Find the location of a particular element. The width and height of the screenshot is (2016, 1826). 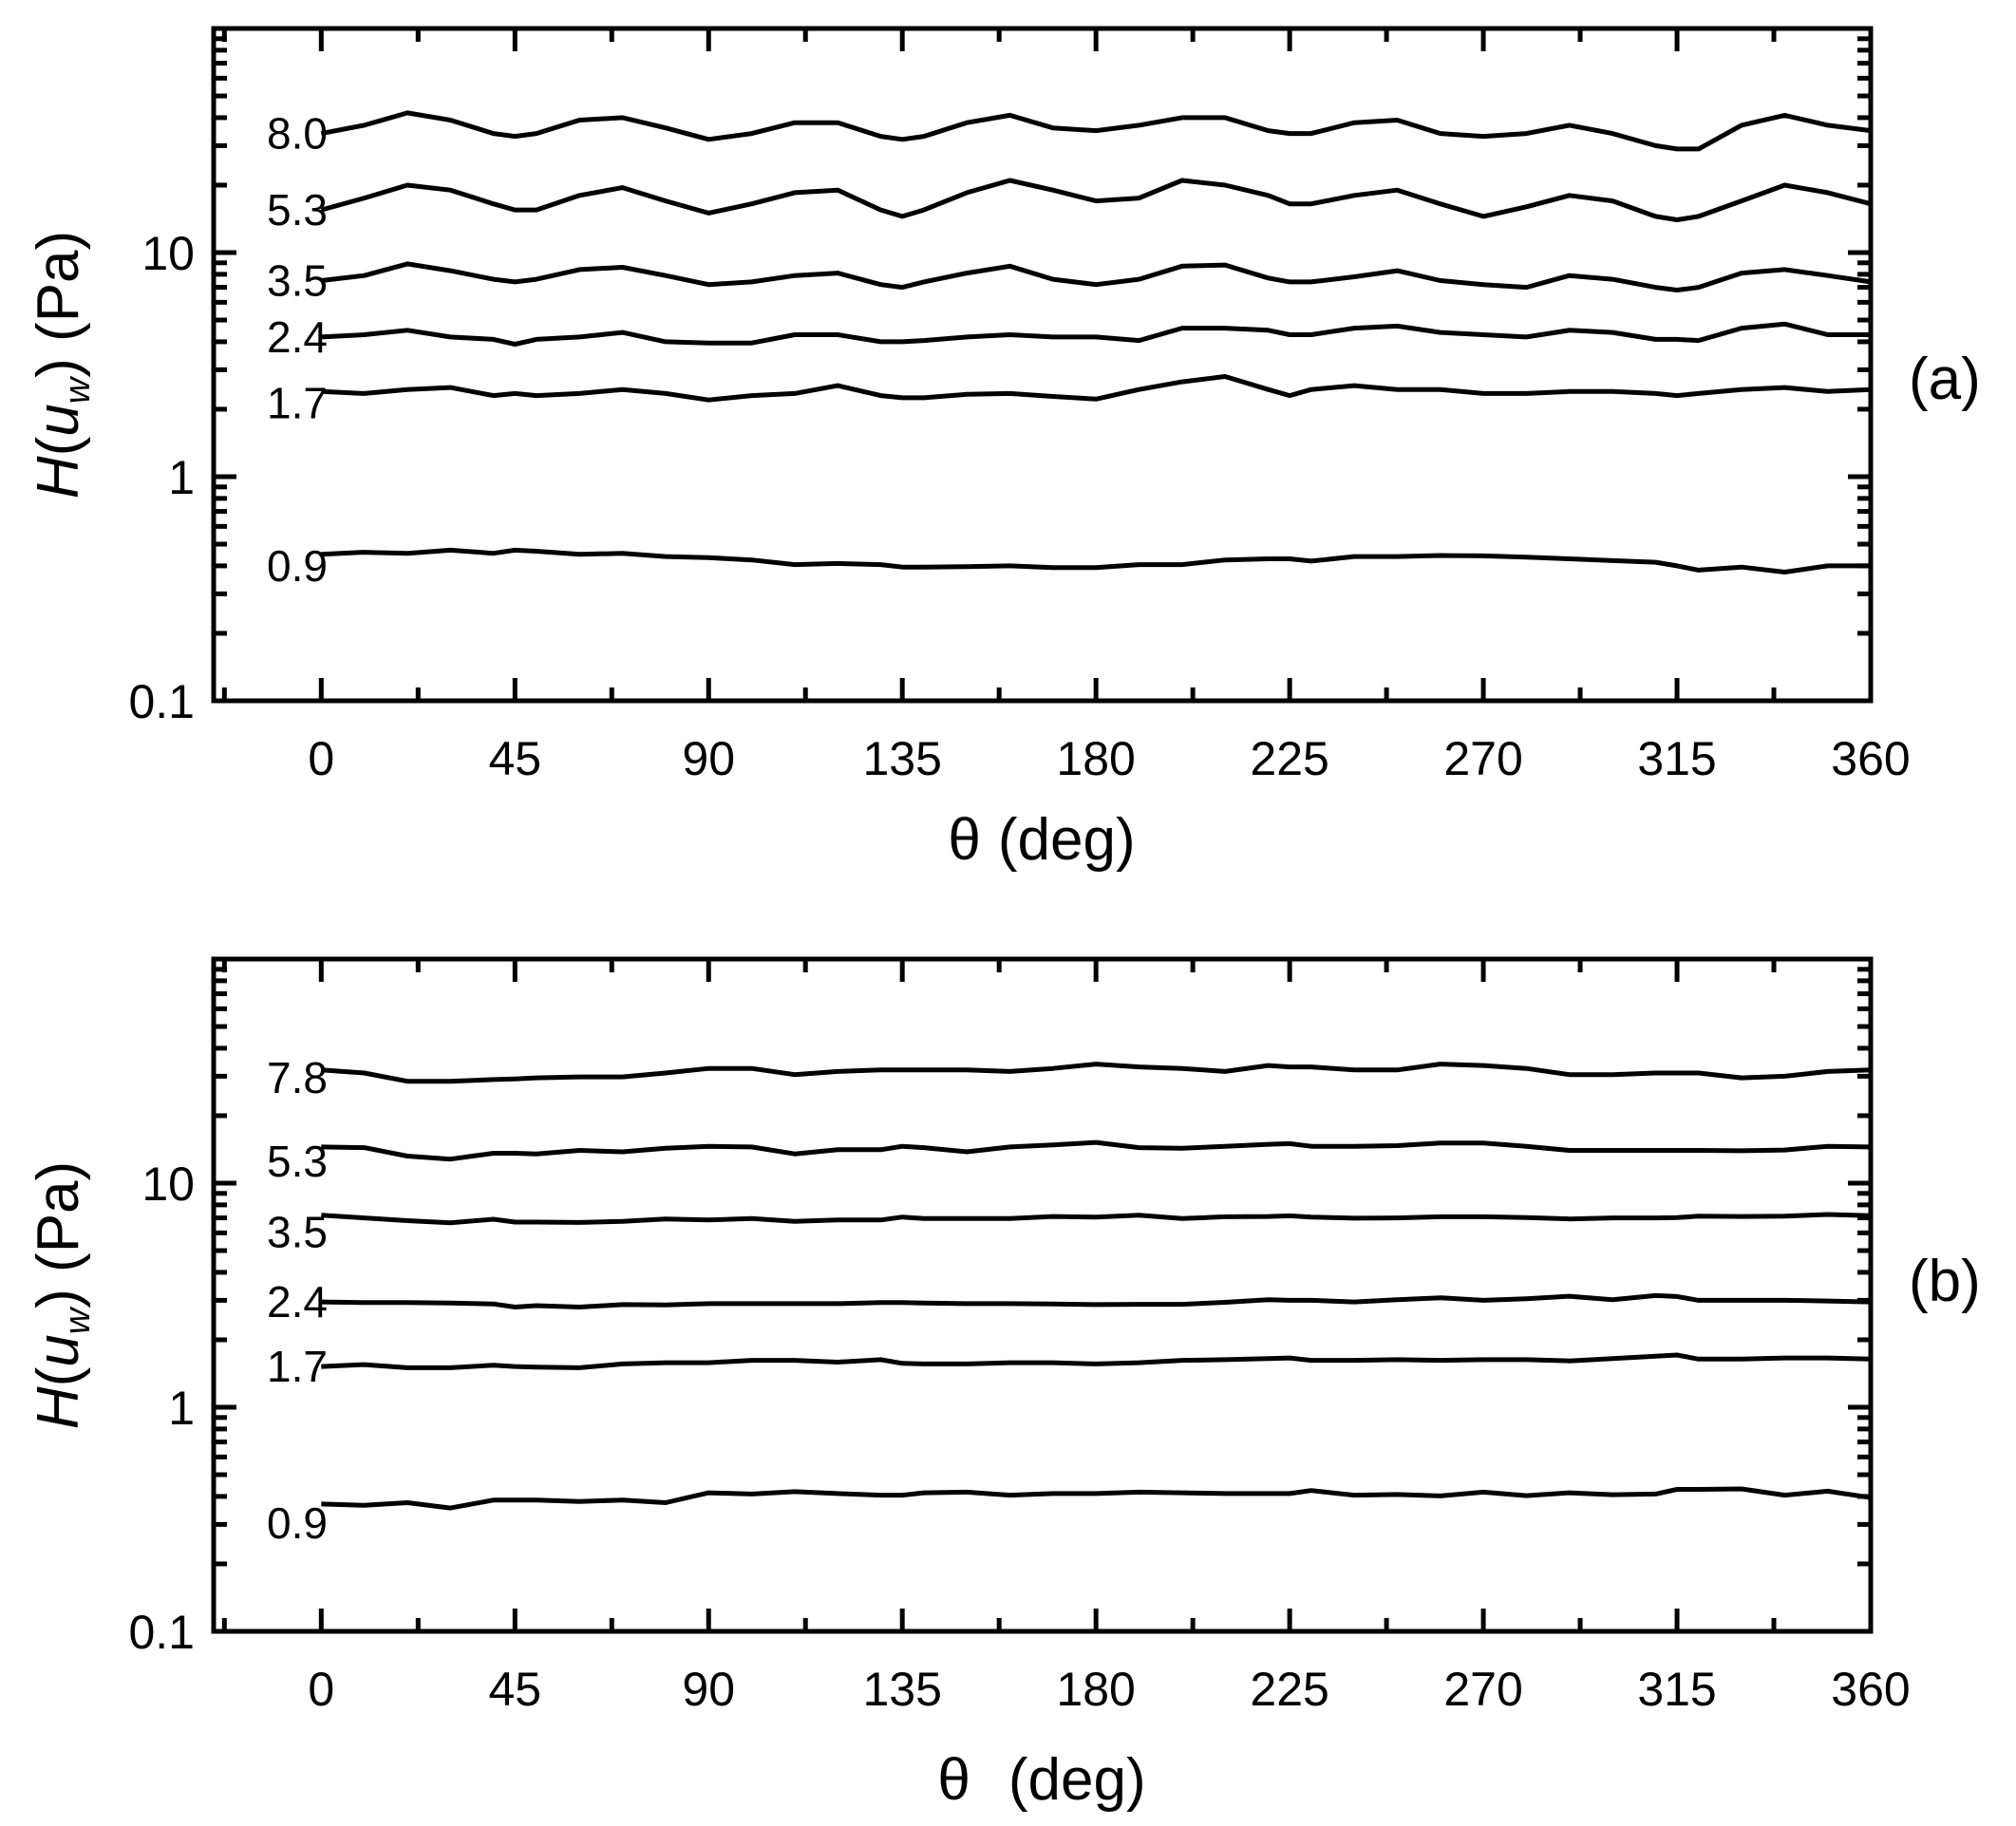

panel-label: (a) is located at coordinates (1945, 379).